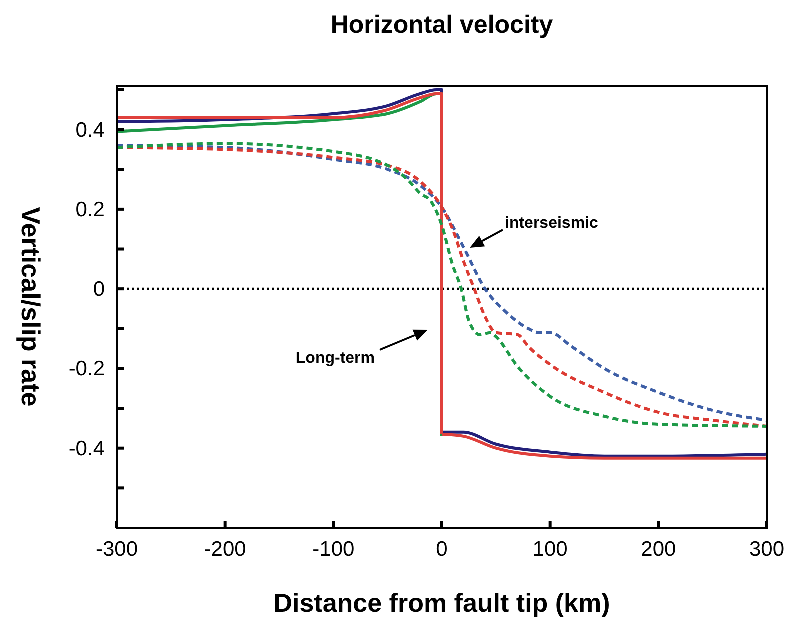 This screenshot has width=796, height=622. I want to click on y-tick-label: -0.4, so click(87, 448).